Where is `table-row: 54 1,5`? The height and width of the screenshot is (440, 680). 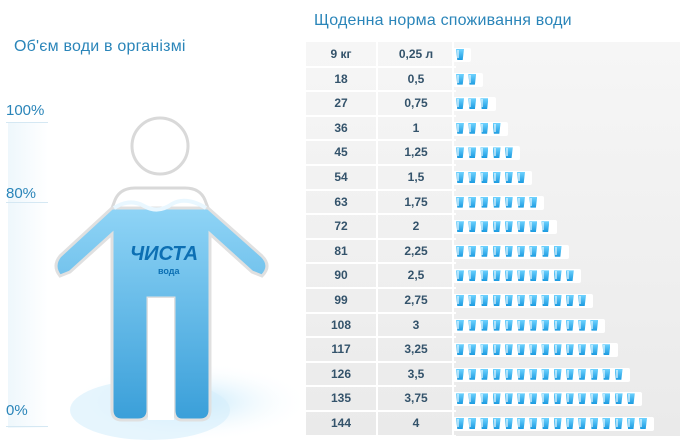 table-row: 54 1,5 is located at coordinates (493, 177).